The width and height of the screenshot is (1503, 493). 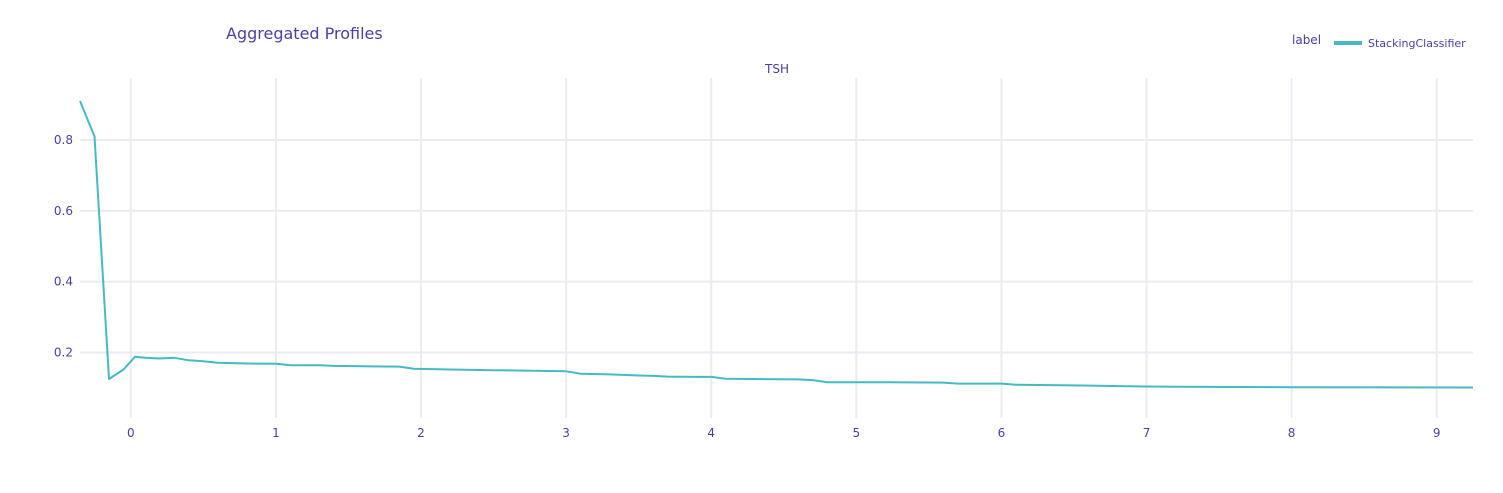 What do you see at coordinates (1437, 433) in the screenshot?
I see `x-tick-label: 9` at bounding box center [1437, 433].